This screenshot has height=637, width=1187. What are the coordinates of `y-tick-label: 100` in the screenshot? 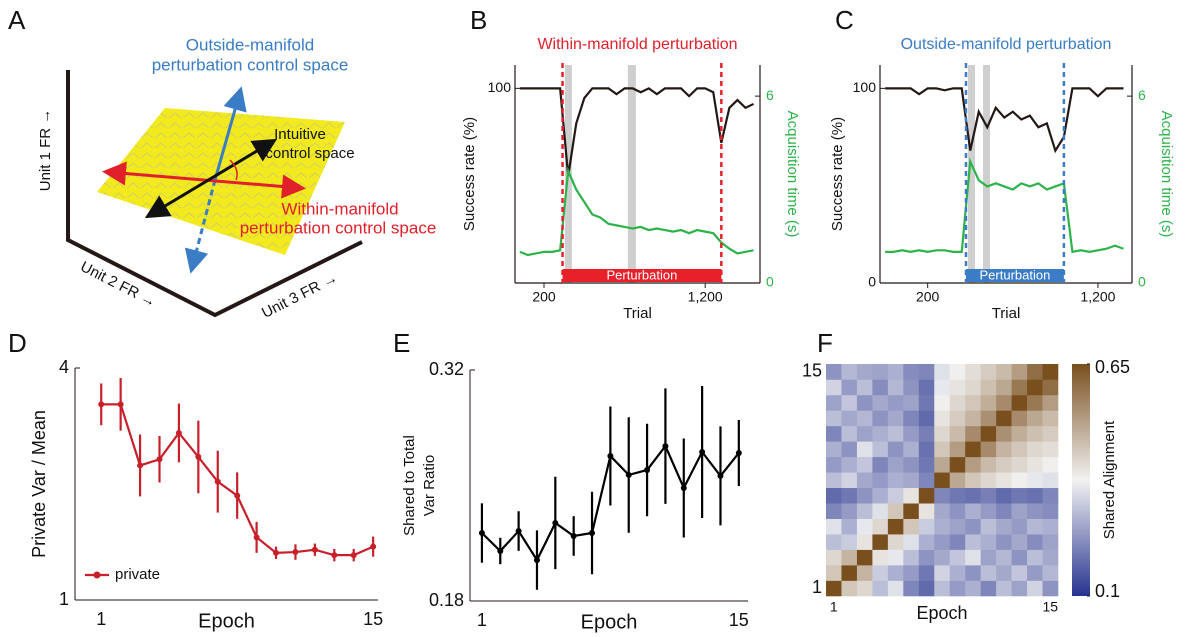 It's located at (865, 87).